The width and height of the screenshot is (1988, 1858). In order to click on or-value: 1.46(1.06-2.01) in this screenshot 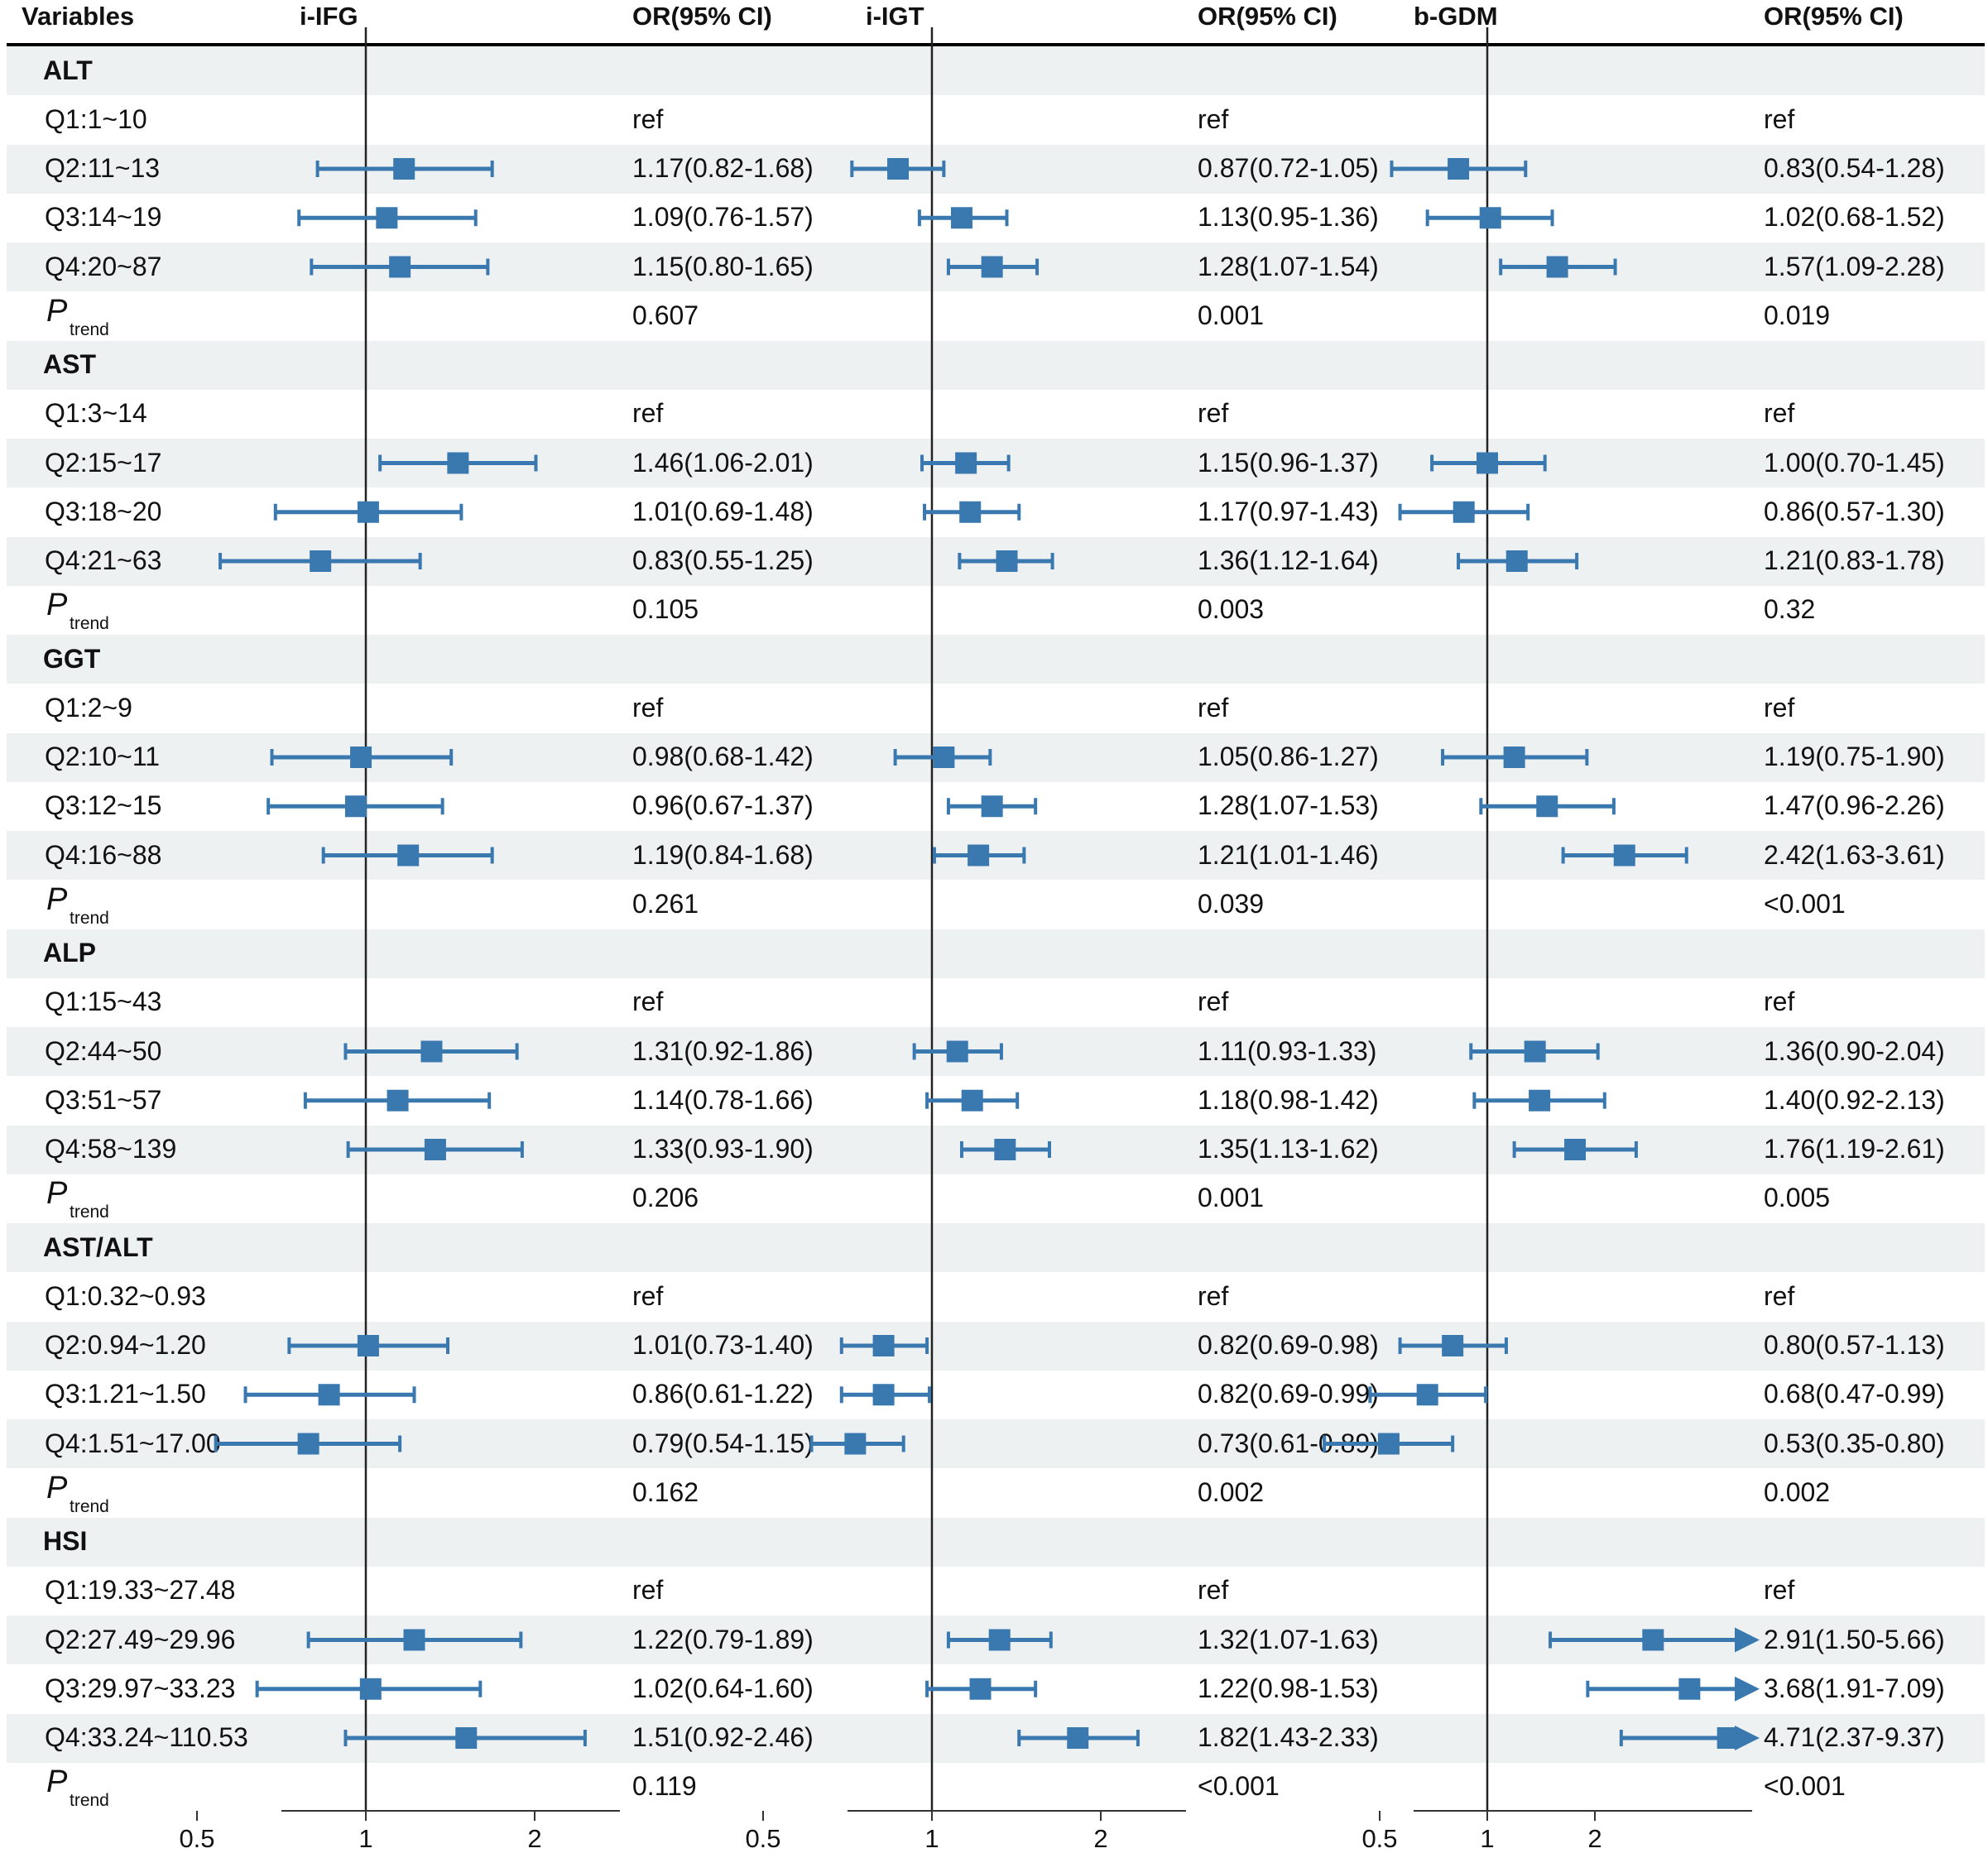, I will do `click(723, 462)`.